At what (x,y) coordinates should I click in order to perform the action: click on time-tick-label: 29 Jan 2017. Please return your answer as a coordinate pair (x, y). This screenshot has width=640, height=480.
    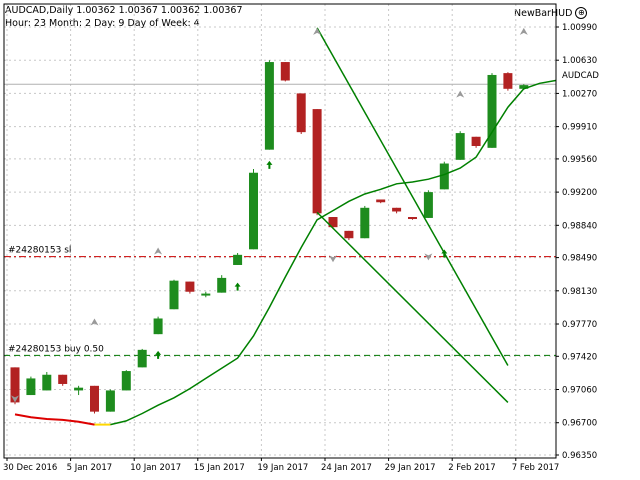
    Looking at the image, I should click on (410, 468).